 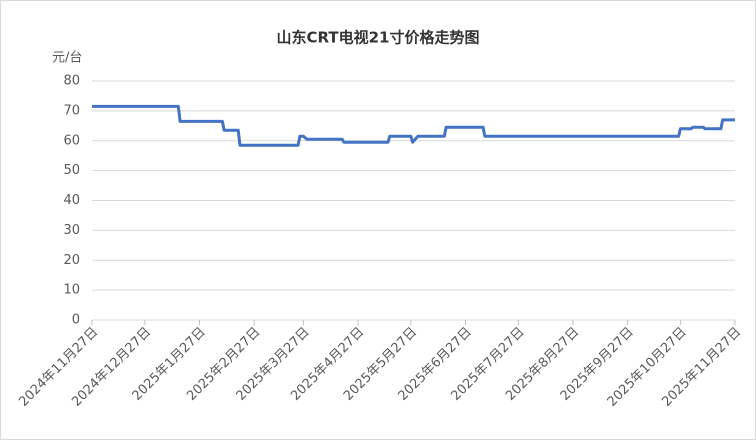 I want to click on y-tick-label: 80, so click(x=71, y=81).